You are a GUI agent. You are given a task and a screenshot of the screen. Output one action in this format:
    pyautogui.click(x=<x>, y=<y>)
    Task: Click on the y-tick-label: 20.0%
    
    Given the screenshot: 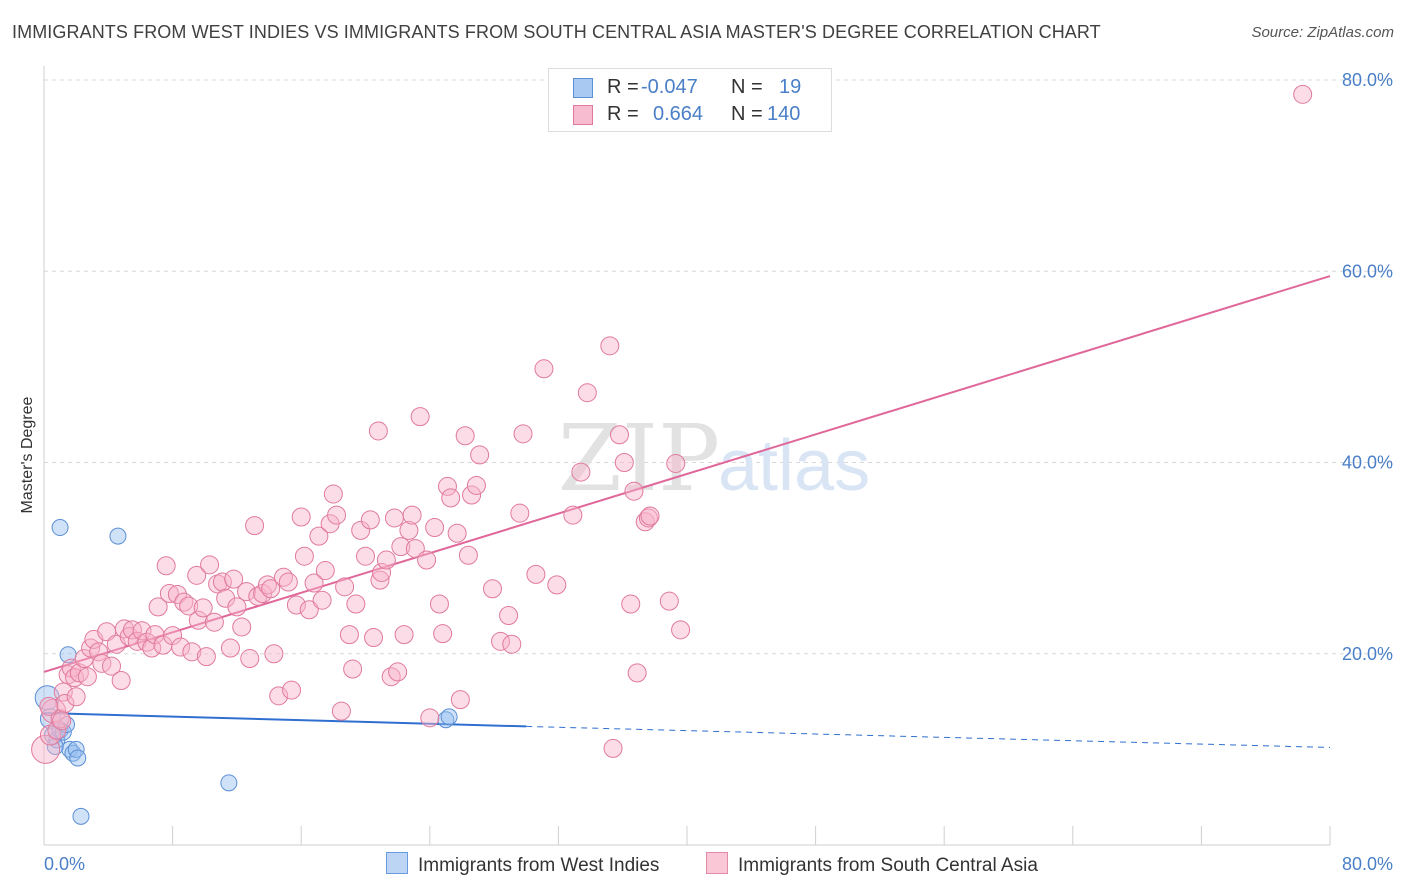 What is the action you would take?
    pyautogui.click(x=1367, y=654)
    